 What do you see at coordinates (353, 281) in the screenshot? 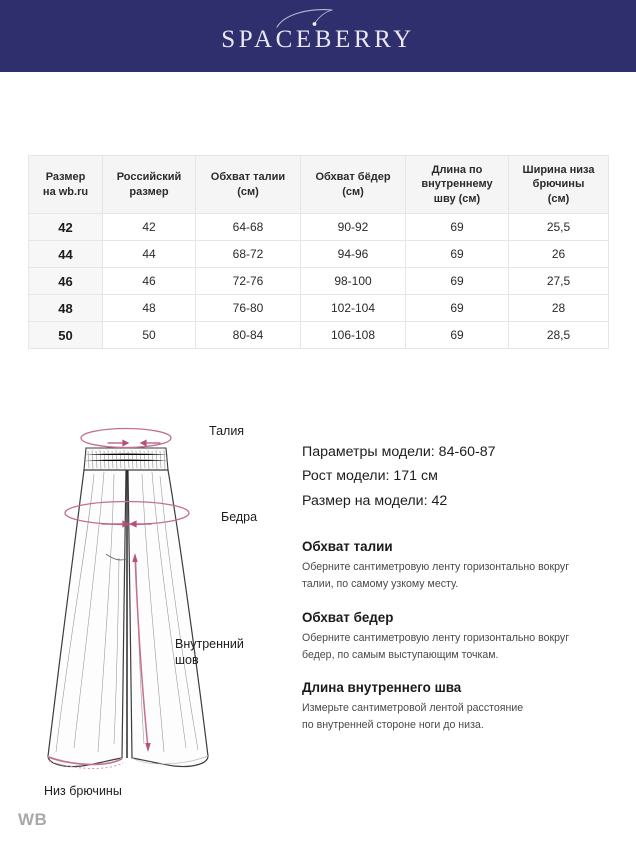
I see `cell-hips: 98-100` at bounding box center [353, 281].